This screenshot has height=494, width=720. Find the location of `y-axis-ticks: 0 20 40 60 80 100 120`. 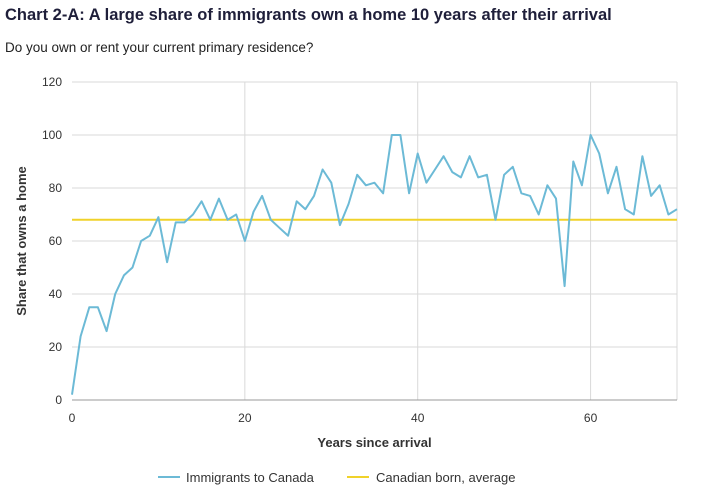

y-axis-ticks: 0 20 40 60 80 100 120 is located at coordinates (52, 241).